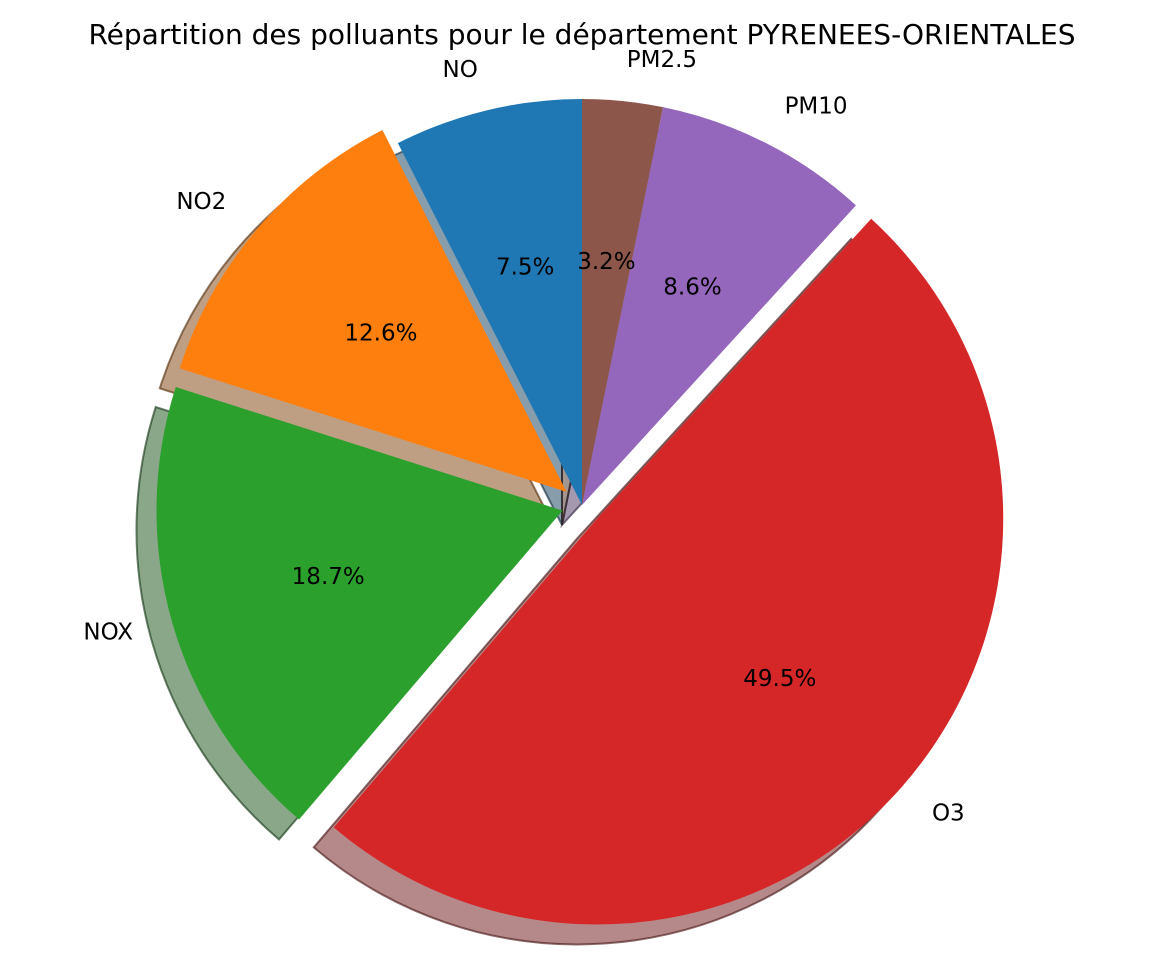 Image resolution: width=1165 pixels, height=967 pixels. Describe the element at coordinates (948, 814) in the screenshot. I see `slice-label-o3: O3` at that location.